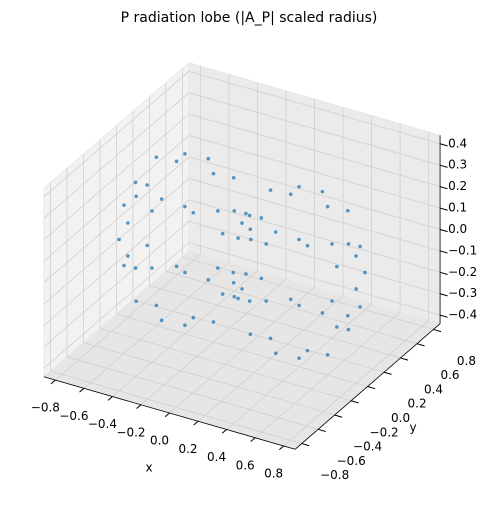 The image size is (498, 509). I want to click on y-tick-label: 0.0, so click(400, 418).